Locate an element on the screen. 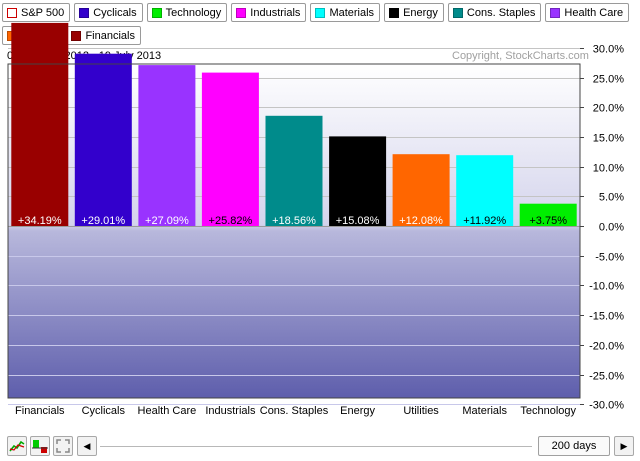 Image resolution: width=640 pixels, height=461 pixels. bar-industrials is located at coordinates (230, 149).